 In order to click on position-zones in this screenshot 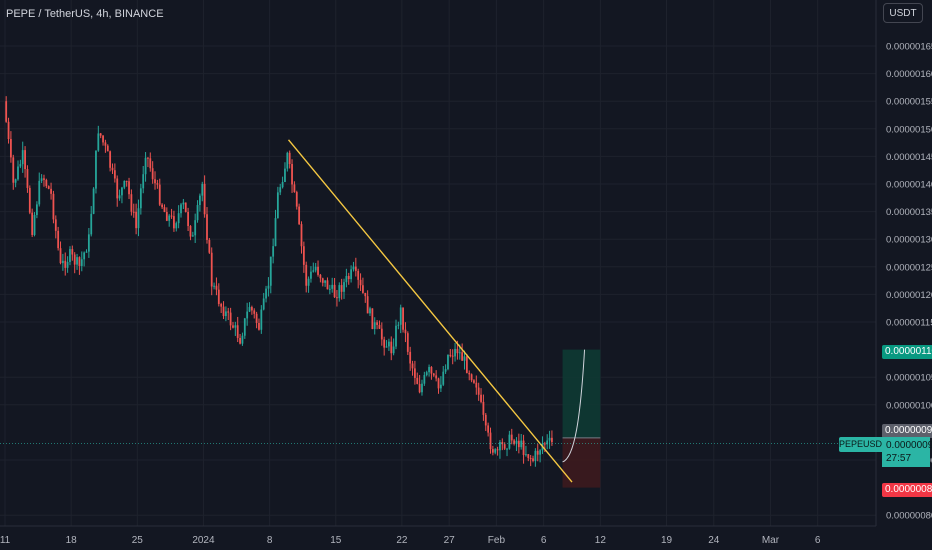, I will do `click(581, 418)`.